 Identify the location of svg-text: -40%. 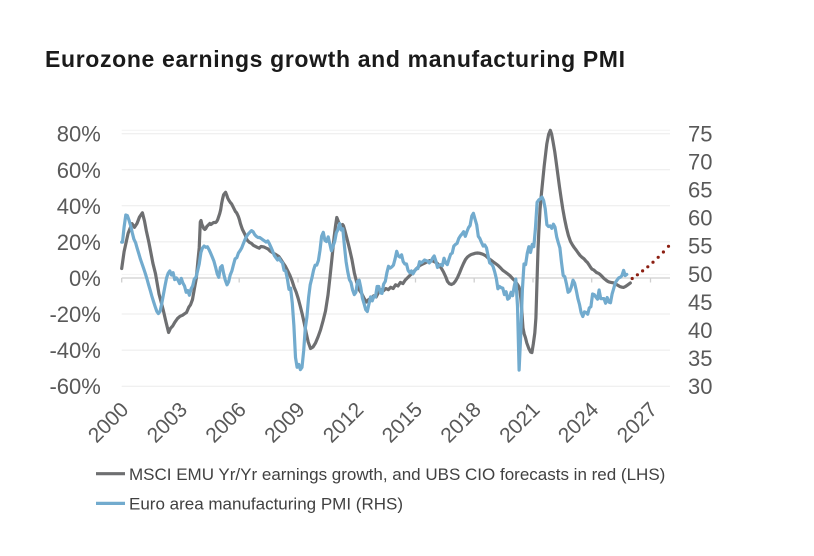
(74, 350).